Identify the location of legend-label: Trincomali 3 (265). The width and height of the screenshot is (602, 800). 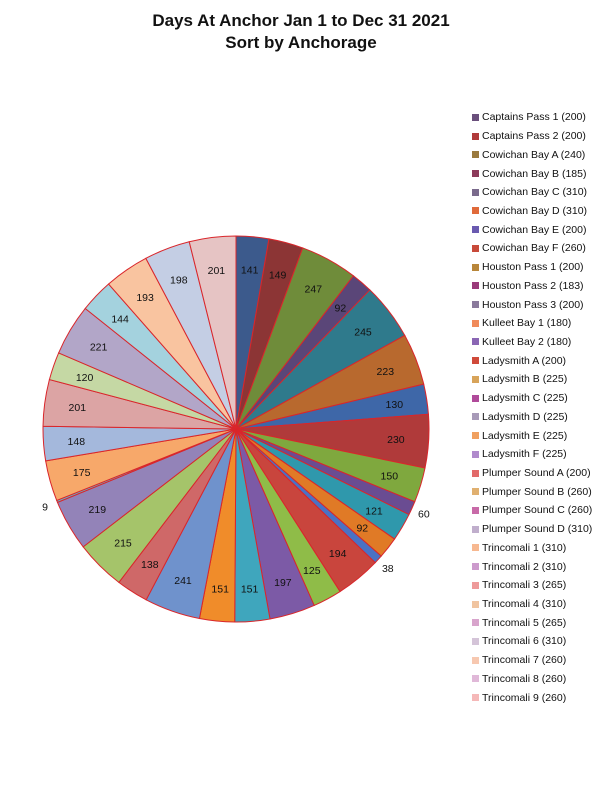
(524, 585).